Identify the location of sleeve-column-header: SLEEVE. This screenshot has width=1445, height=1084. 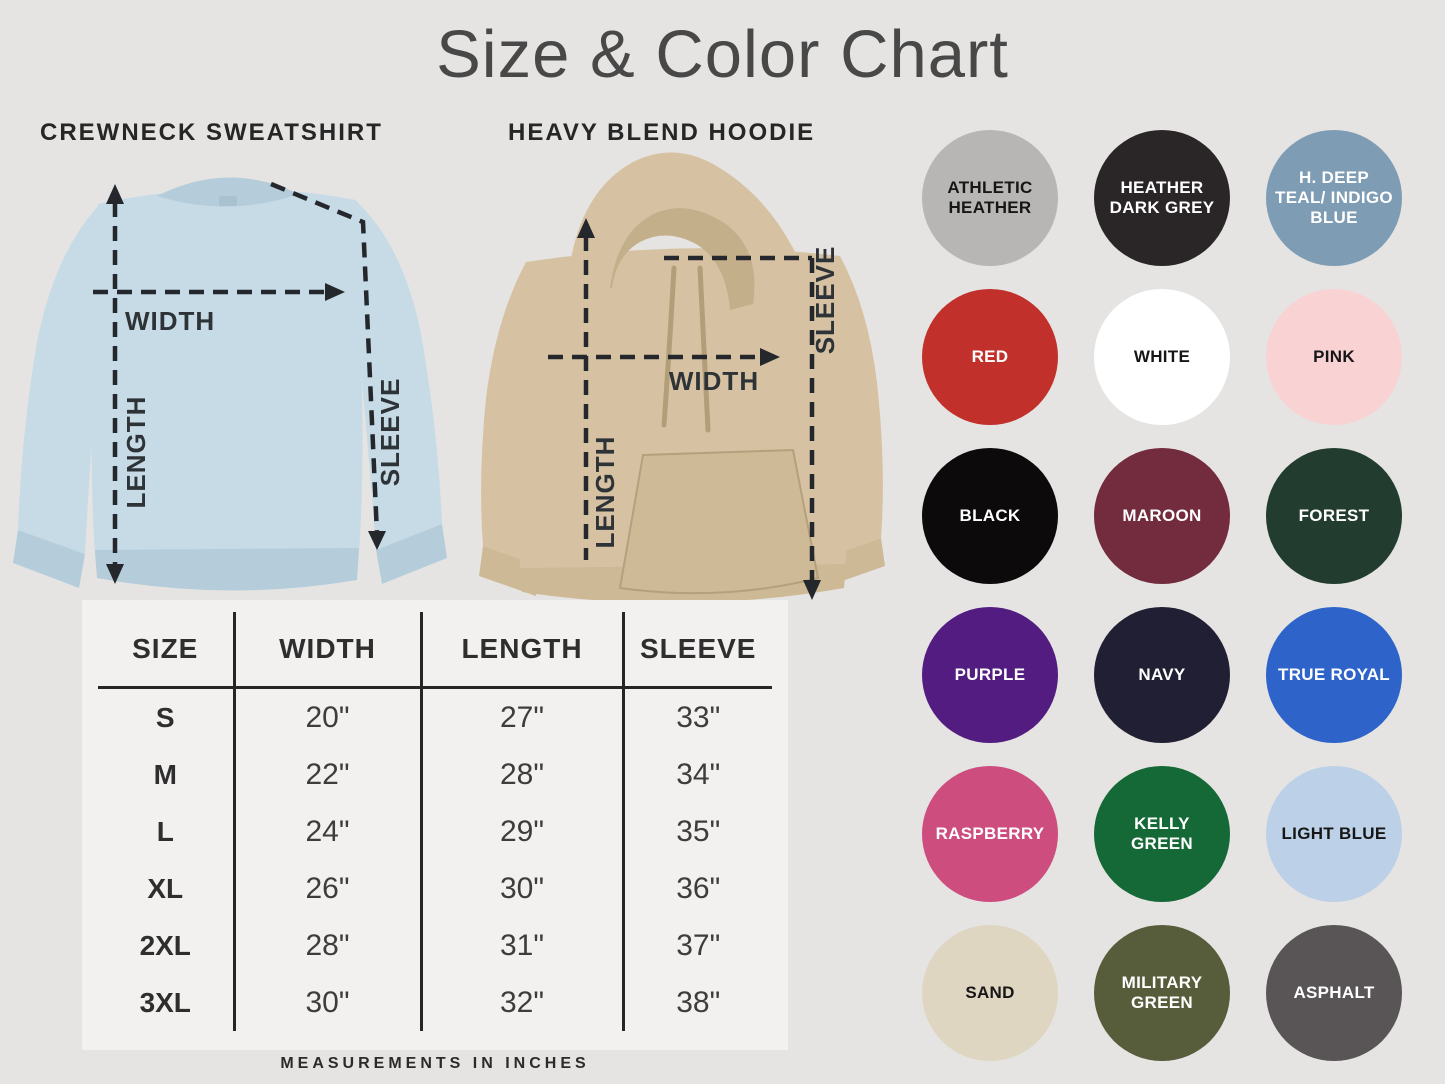
(696, 650).